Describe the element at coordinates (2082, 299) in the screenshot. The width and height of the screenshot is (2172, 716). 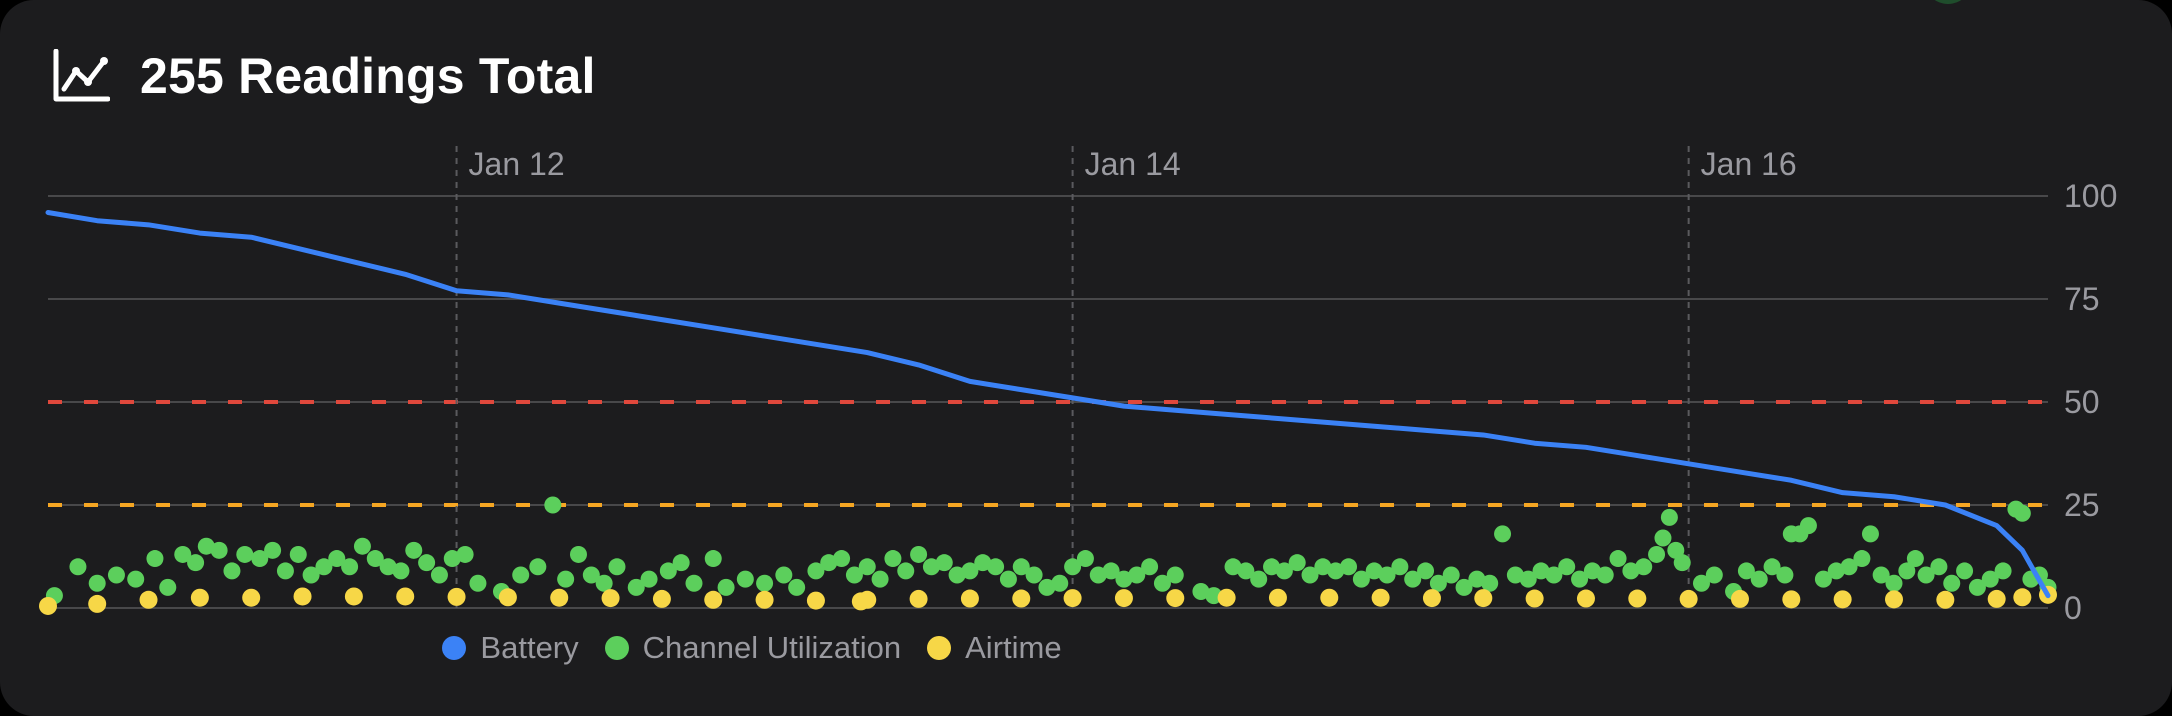
I see `y-tick-label: 75` at that location.